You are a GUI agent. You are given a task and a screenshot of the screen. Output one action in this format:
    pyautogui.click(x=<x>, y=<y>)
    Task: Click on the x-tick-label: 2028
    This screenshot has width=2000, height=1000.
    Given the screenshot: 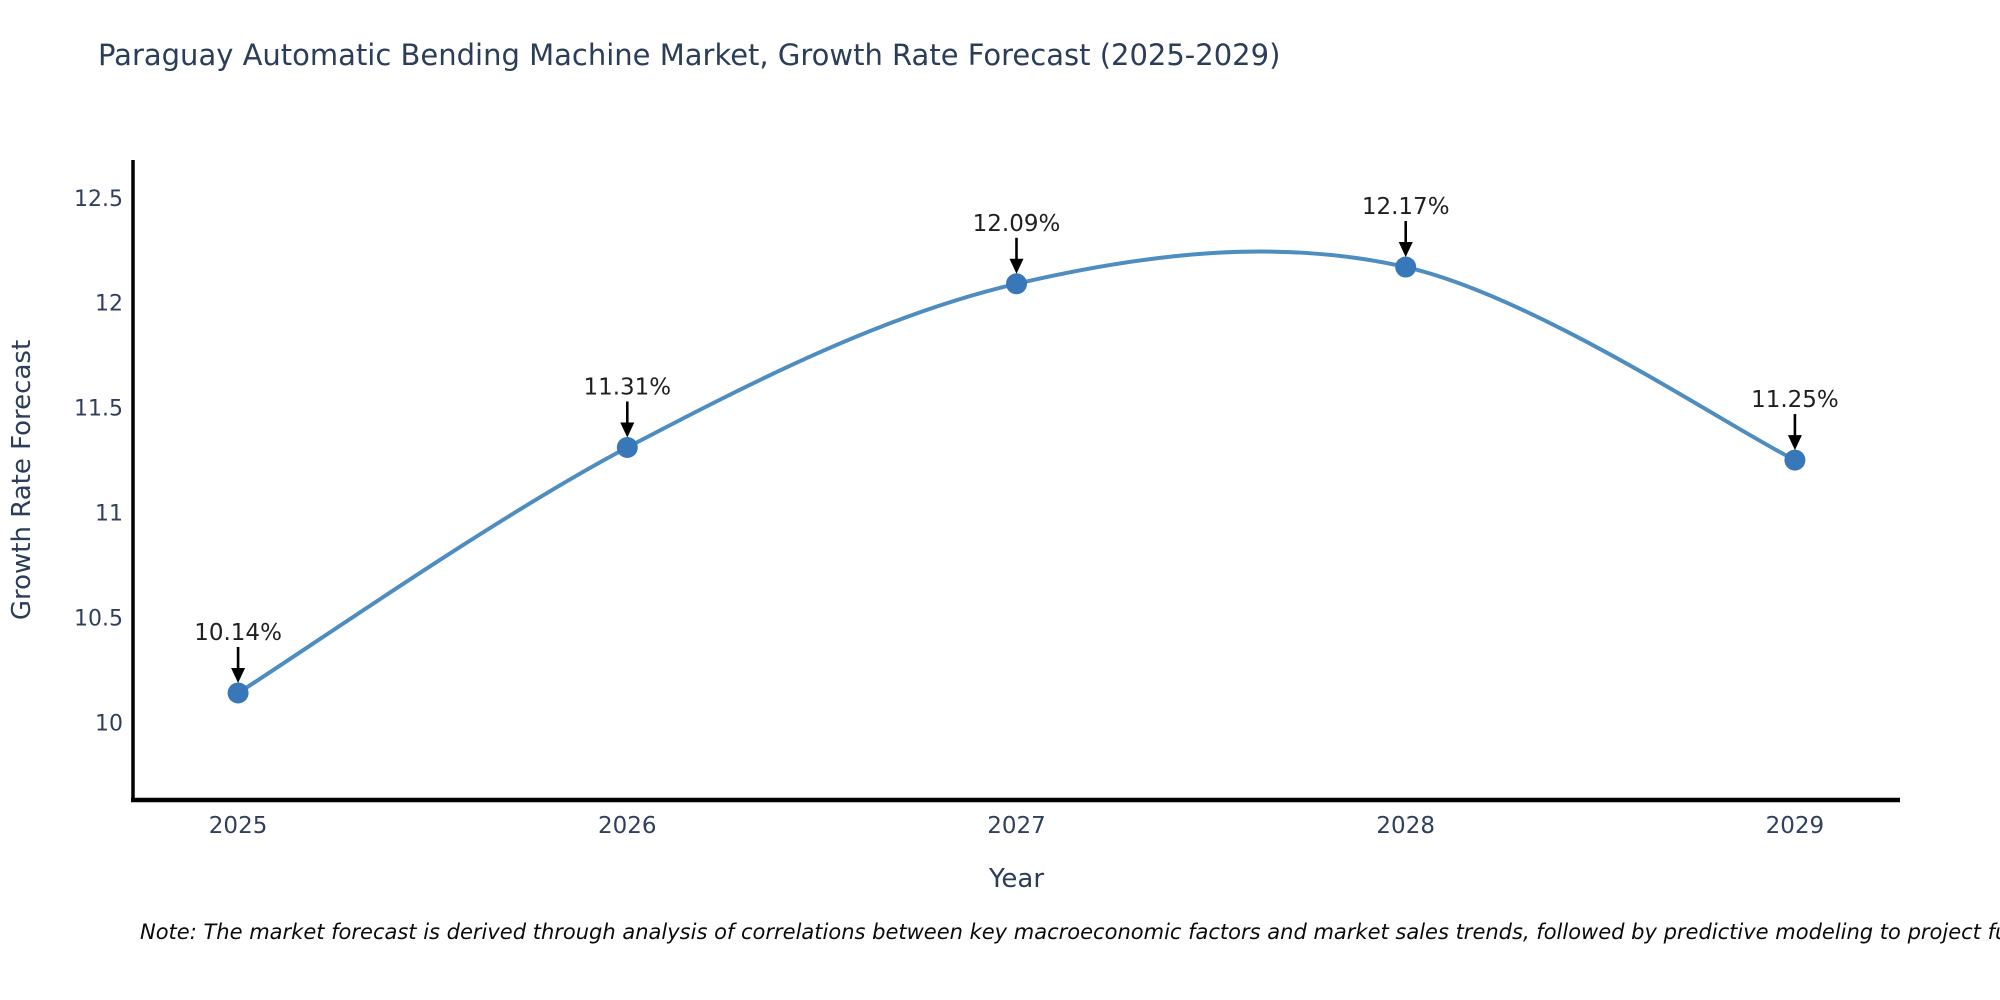 What is the action you would take?
    pyautogui.click(x=1405, y=826)
    